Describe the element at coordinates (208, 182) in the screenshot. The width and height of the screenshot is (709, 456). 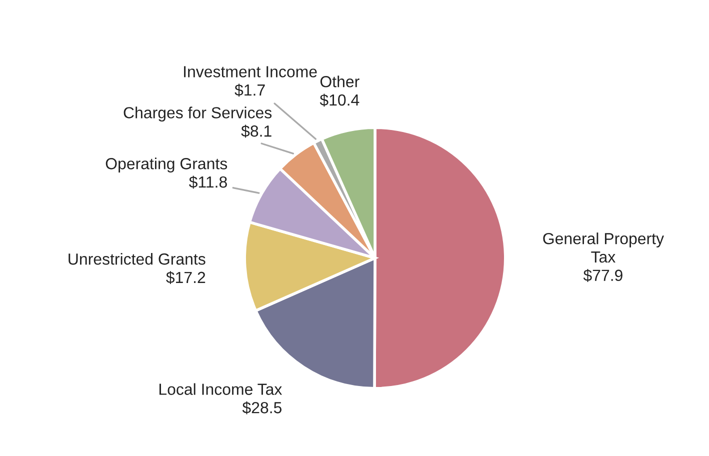
I see `data-label: $11.8` at that location.